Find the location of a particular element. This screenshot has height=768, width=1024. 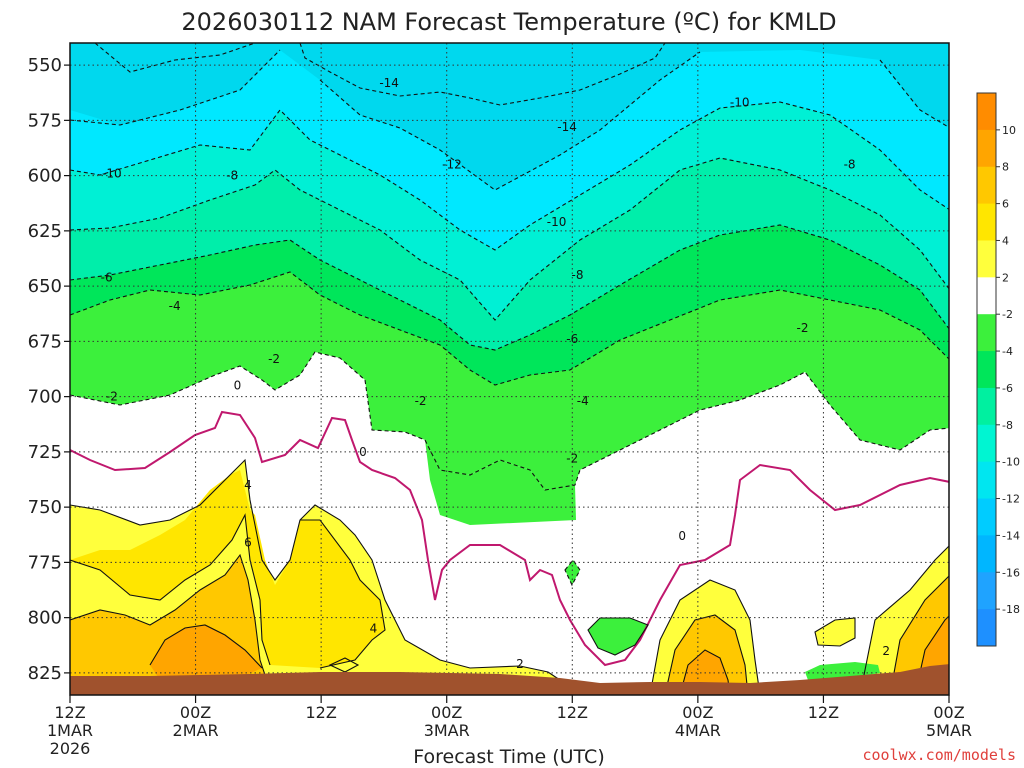

credit-text: coolwx.com/models is located at coordinates (939, 755).